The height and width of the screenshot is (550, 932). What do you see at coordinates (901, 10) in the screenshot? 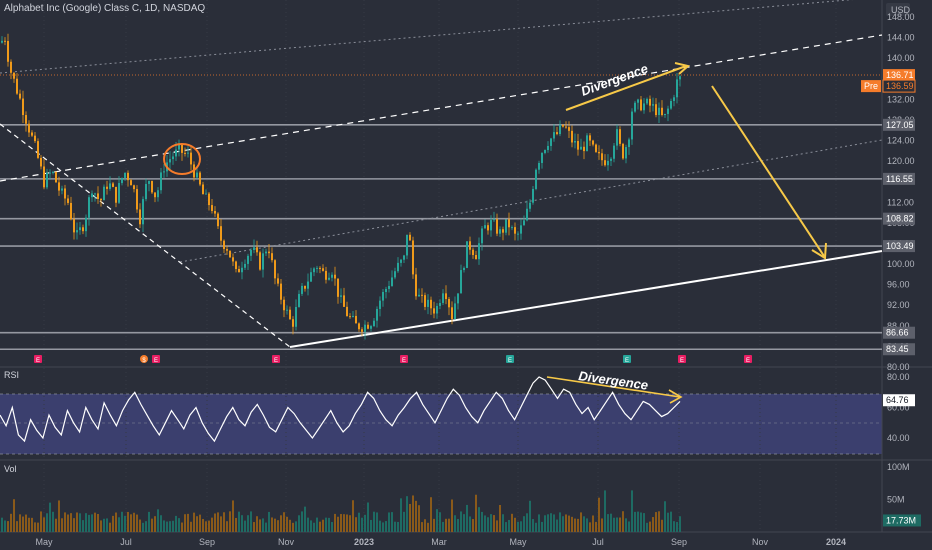
I see `currency-label: USD` at bounding box center [901, 10].